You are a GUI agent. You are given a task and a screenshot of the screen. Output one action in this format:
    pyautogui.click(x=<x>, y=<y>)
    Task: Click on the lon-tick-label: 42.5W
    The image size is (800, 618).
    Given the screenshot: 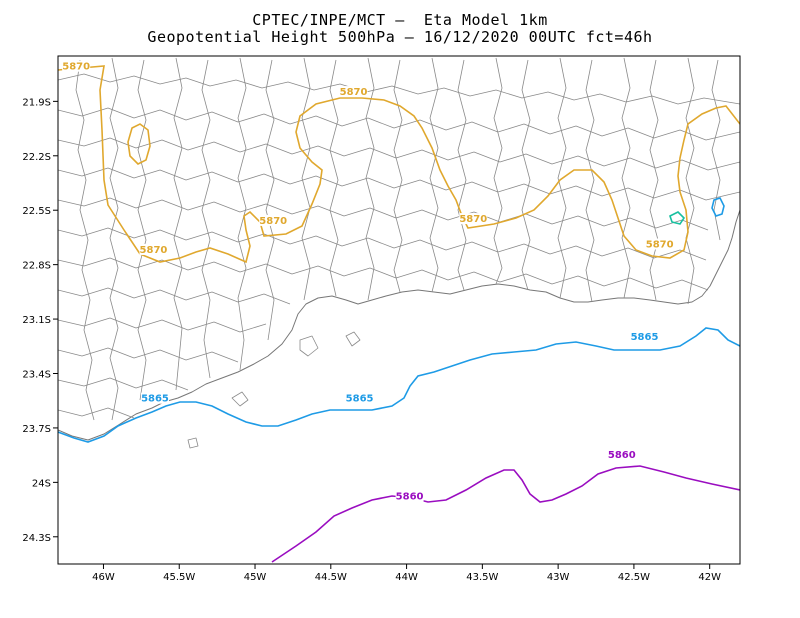 What is the action you would take?
    pyautogui.click(x=634, y=577)
    